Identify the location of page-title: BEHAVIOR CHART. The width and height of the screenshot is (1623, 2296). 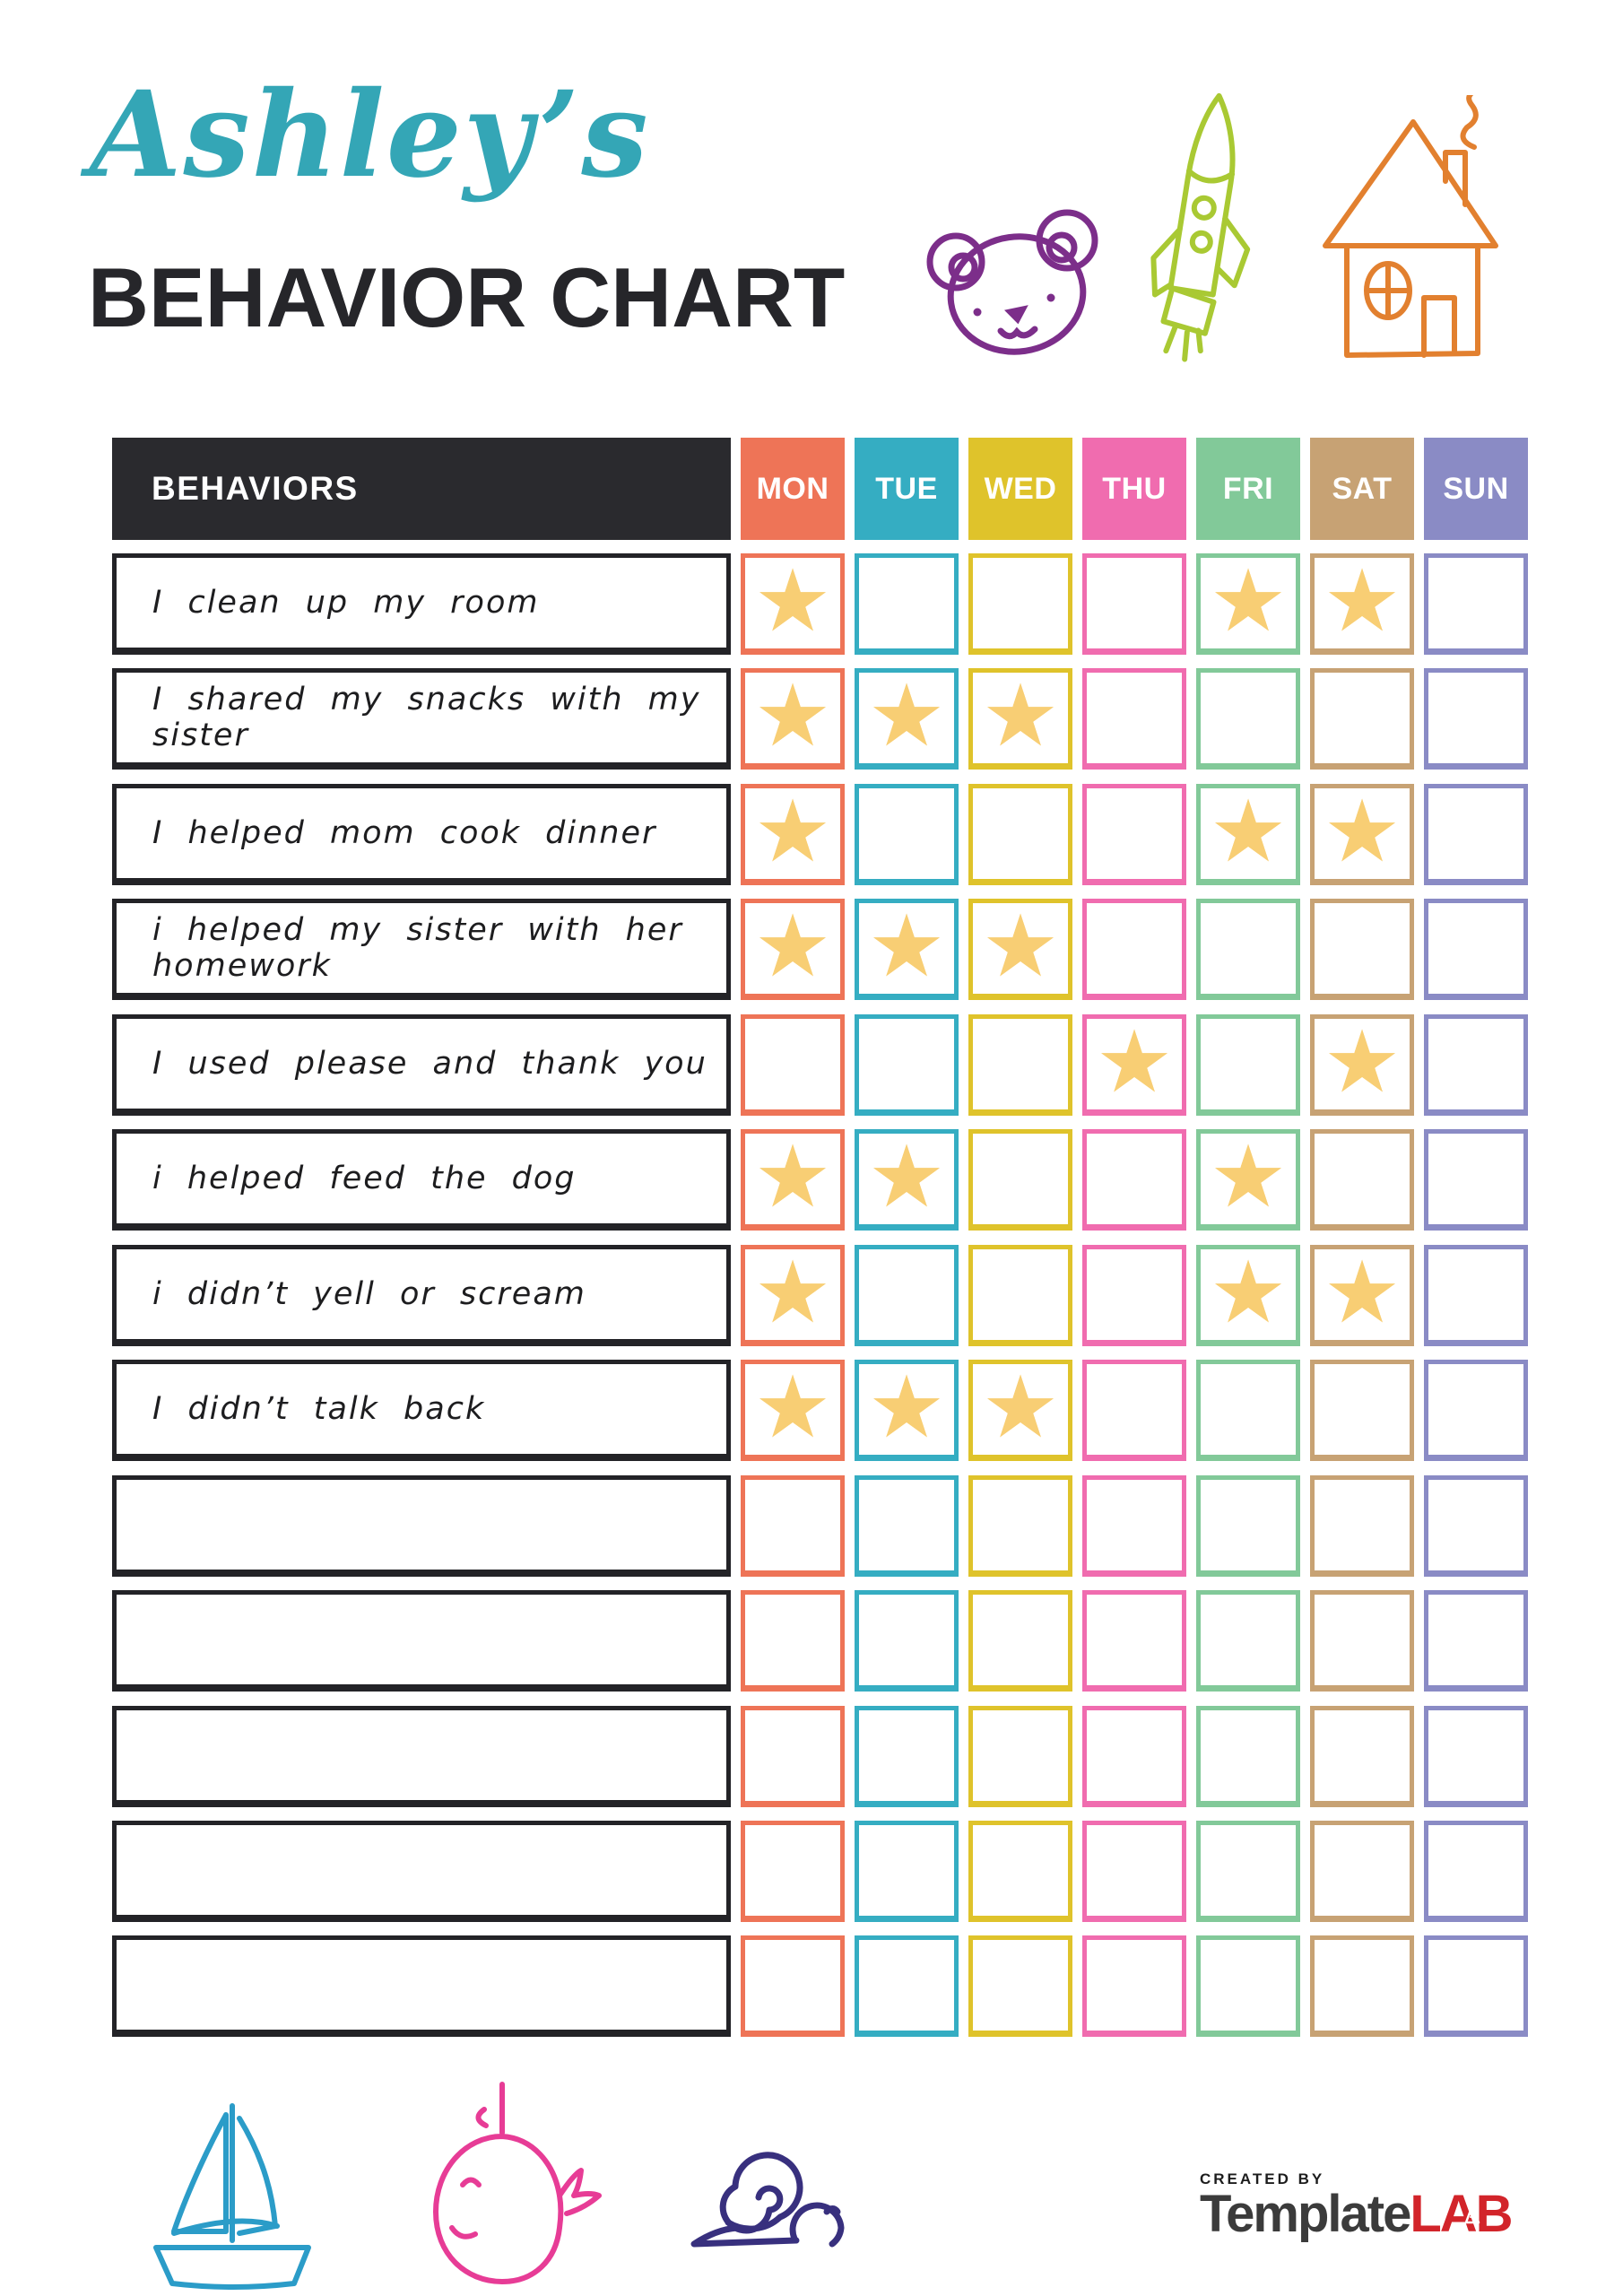
(467, 297).